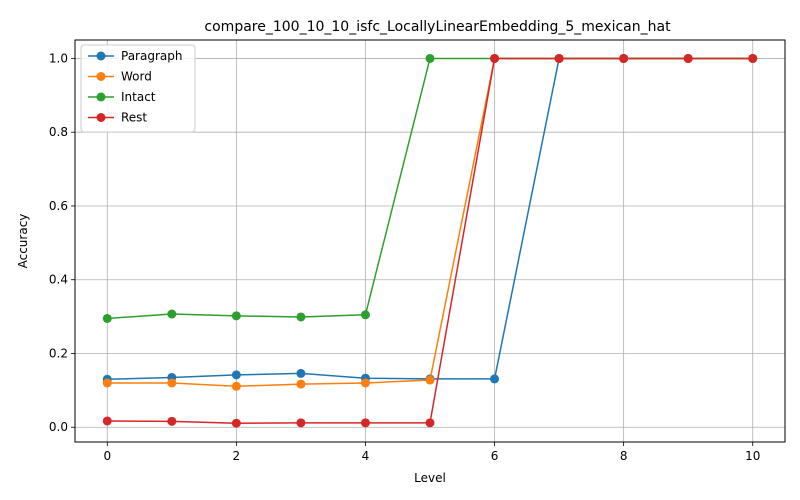  What do you see at coordinates (134, 118) in the screenshot?
I see `legend-label: Rest` at bounding box center [134, 118].